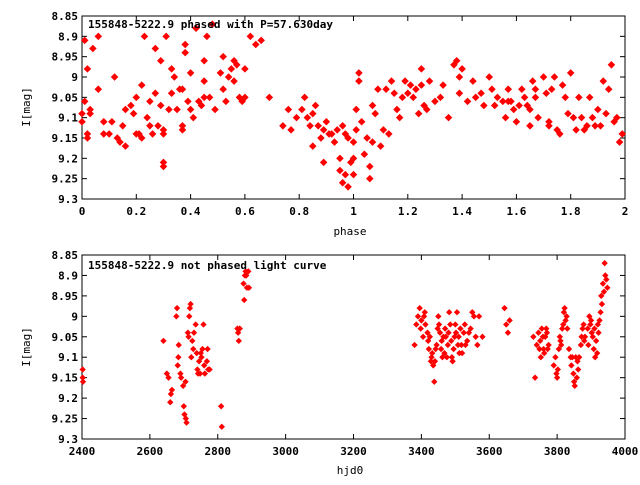 The width and height of the screenshot is (640, 485). What do you see at coordinates (65, 378) in the screenshot?
I see `unphased-y-tick-label: 9.15` at bounding box center [65, 378].